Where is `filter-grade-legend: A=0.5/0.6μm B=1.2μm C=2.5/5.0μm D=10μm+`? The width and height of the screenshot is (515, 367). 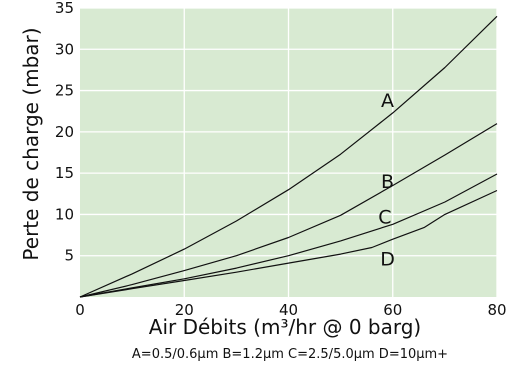 filter-grade-legend: A=0.5/0.6μm B=1.2μm C=2.5/5.0μm D=10μm+ is located at coordinates (290, 354).